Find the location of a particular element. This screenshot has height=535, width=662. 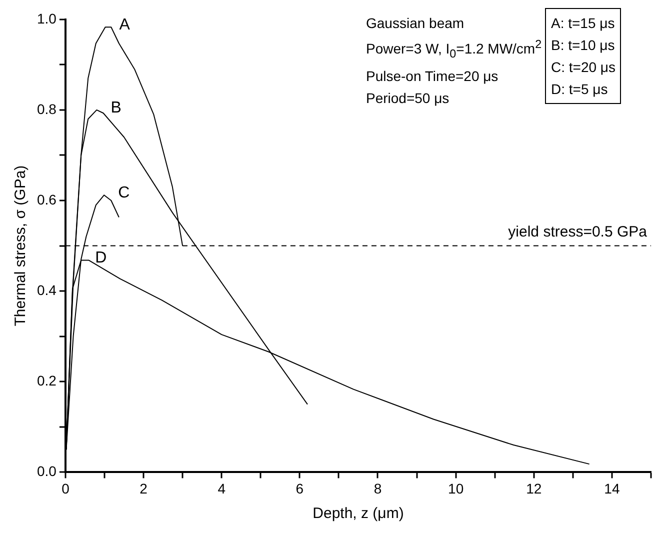

annotation: Pulse-on Time=20 μs is located at coordinates (433, 76).